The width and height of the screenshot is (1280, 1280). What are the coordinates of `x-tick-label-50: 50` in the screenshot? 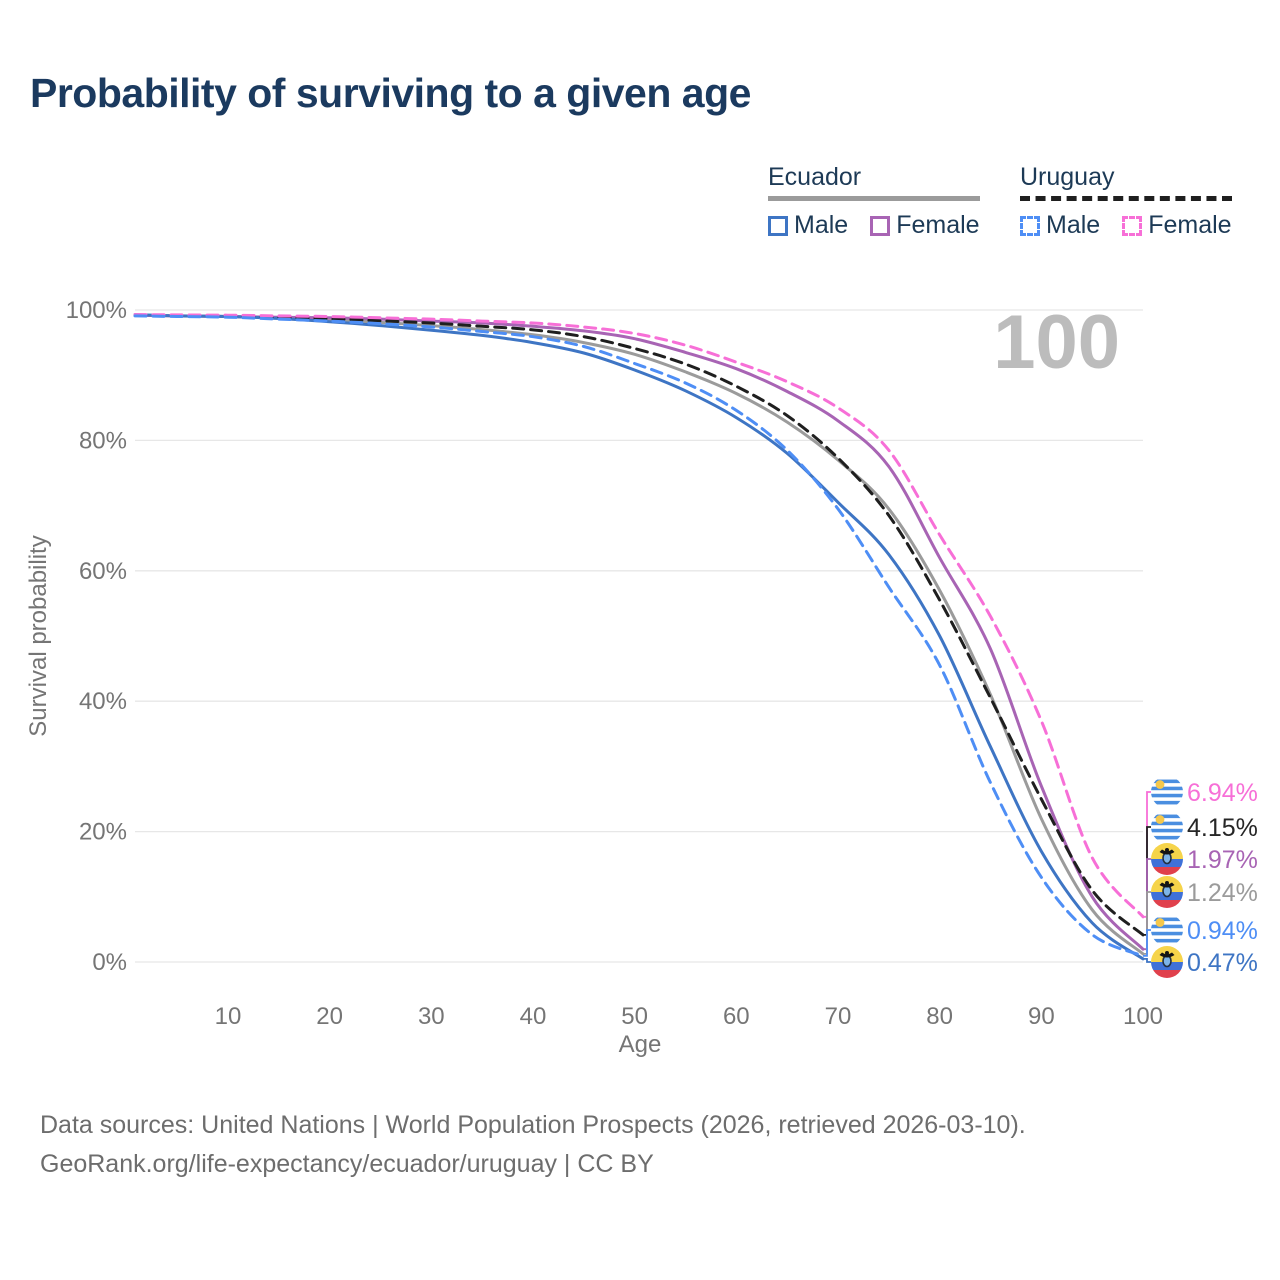 It's located at (634, 1016).